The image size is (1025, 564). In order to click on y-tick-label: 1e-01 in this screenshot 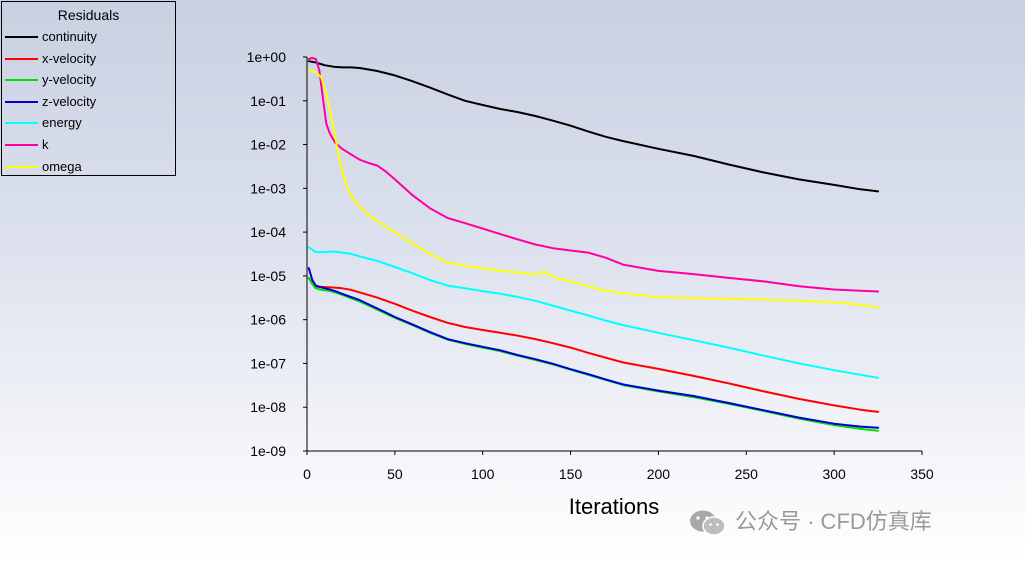, I will do `click(268, 101)`.